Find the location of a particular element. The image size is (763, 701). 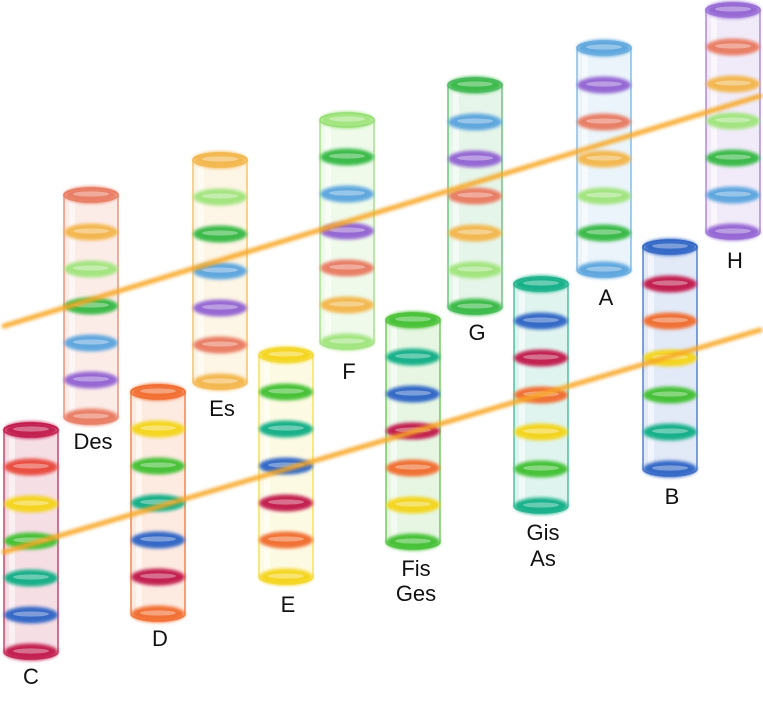

tube-es is located at coordinates (220, 271).